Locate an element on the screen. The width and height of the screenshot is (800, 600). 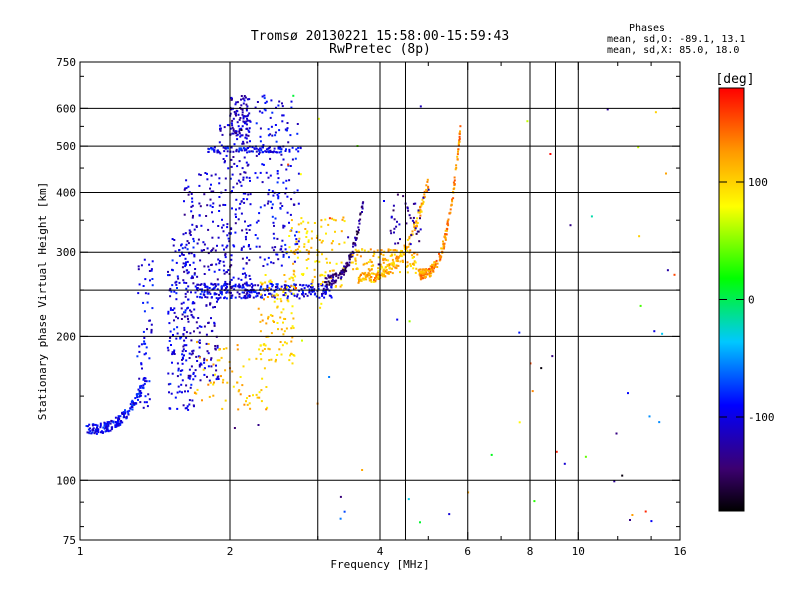
y-tick-label: 75 is located at coordinates (69, 540).